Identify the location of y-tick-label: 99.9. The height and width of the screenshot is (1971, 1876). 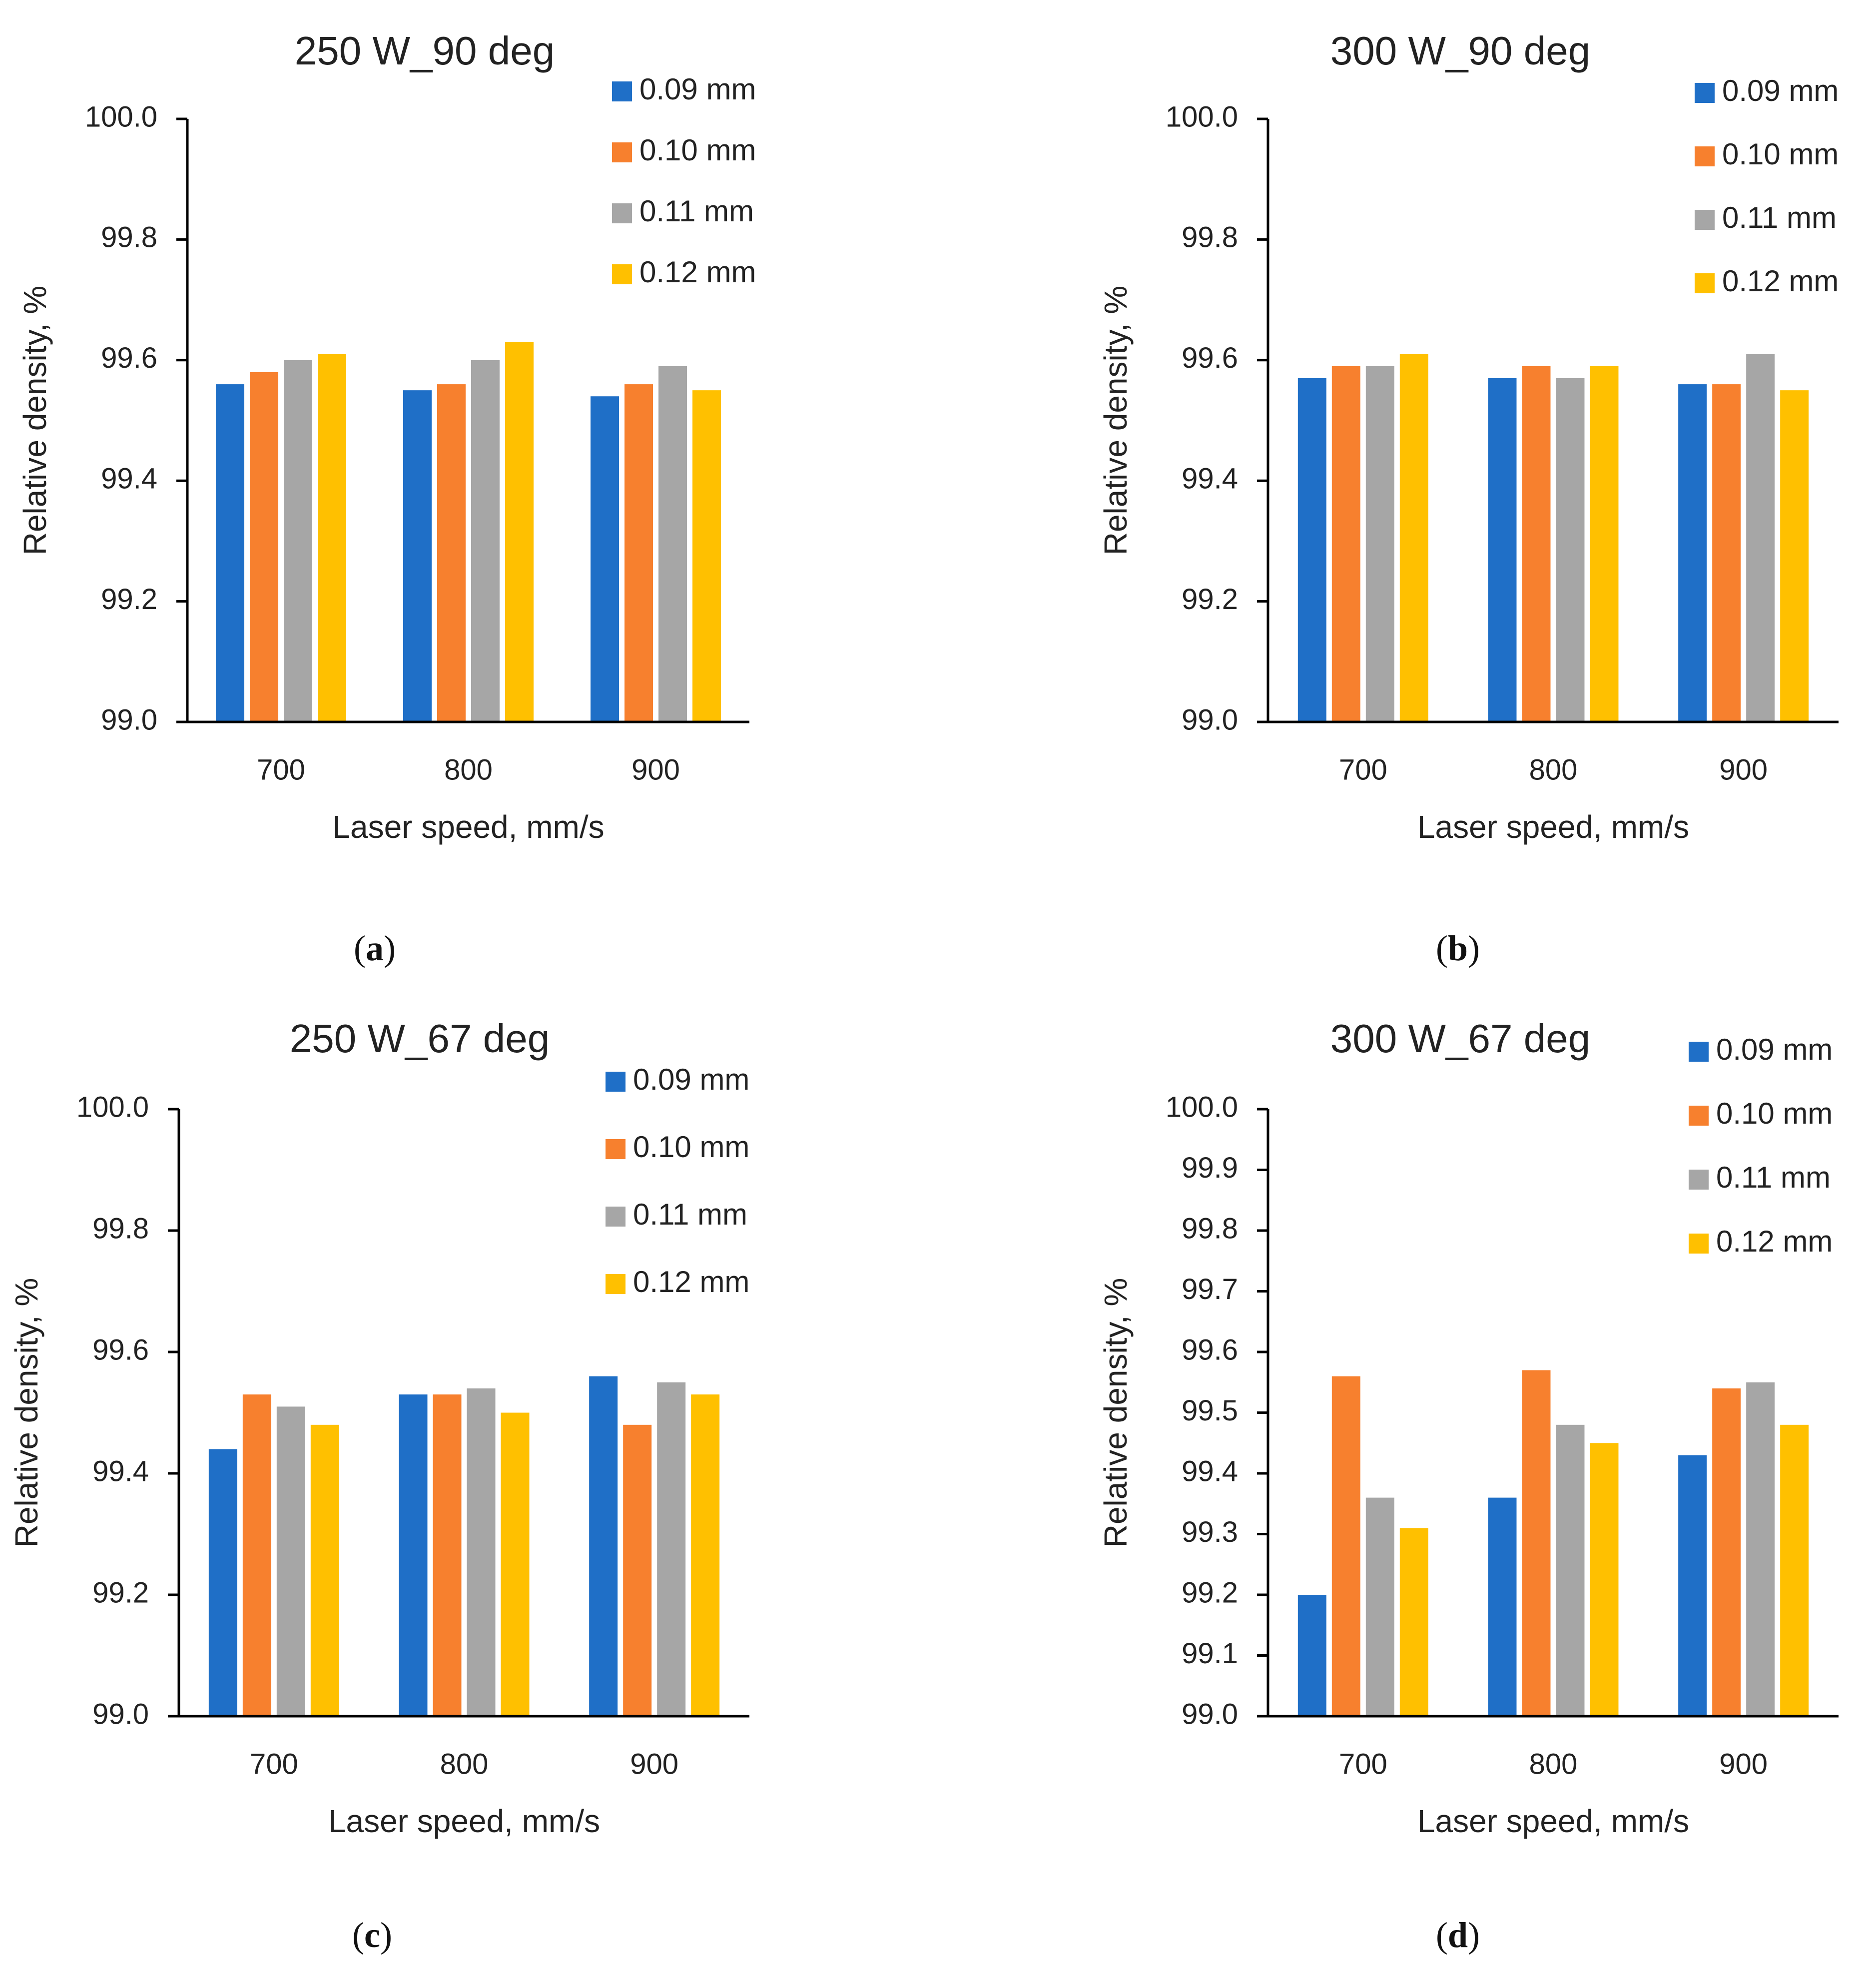
(1210, 1168).